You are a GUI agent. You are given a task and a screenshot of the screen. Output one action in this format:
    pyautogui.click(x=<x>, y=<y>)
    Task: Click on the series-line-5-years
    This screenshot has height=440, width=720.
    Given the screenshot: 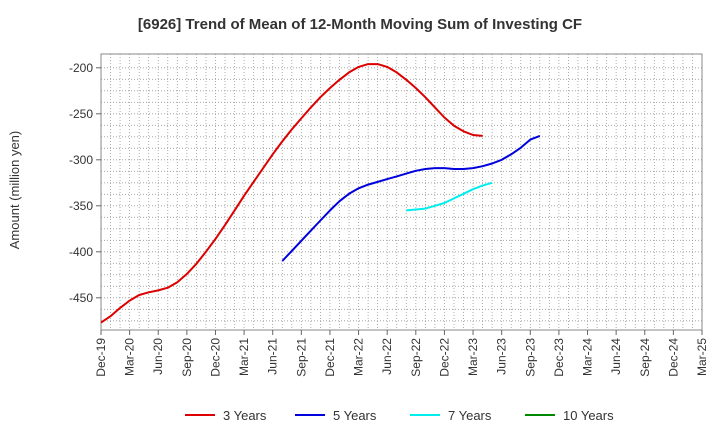 What is the action you would take?
    pyautogui.click(x=411, y=198)
    